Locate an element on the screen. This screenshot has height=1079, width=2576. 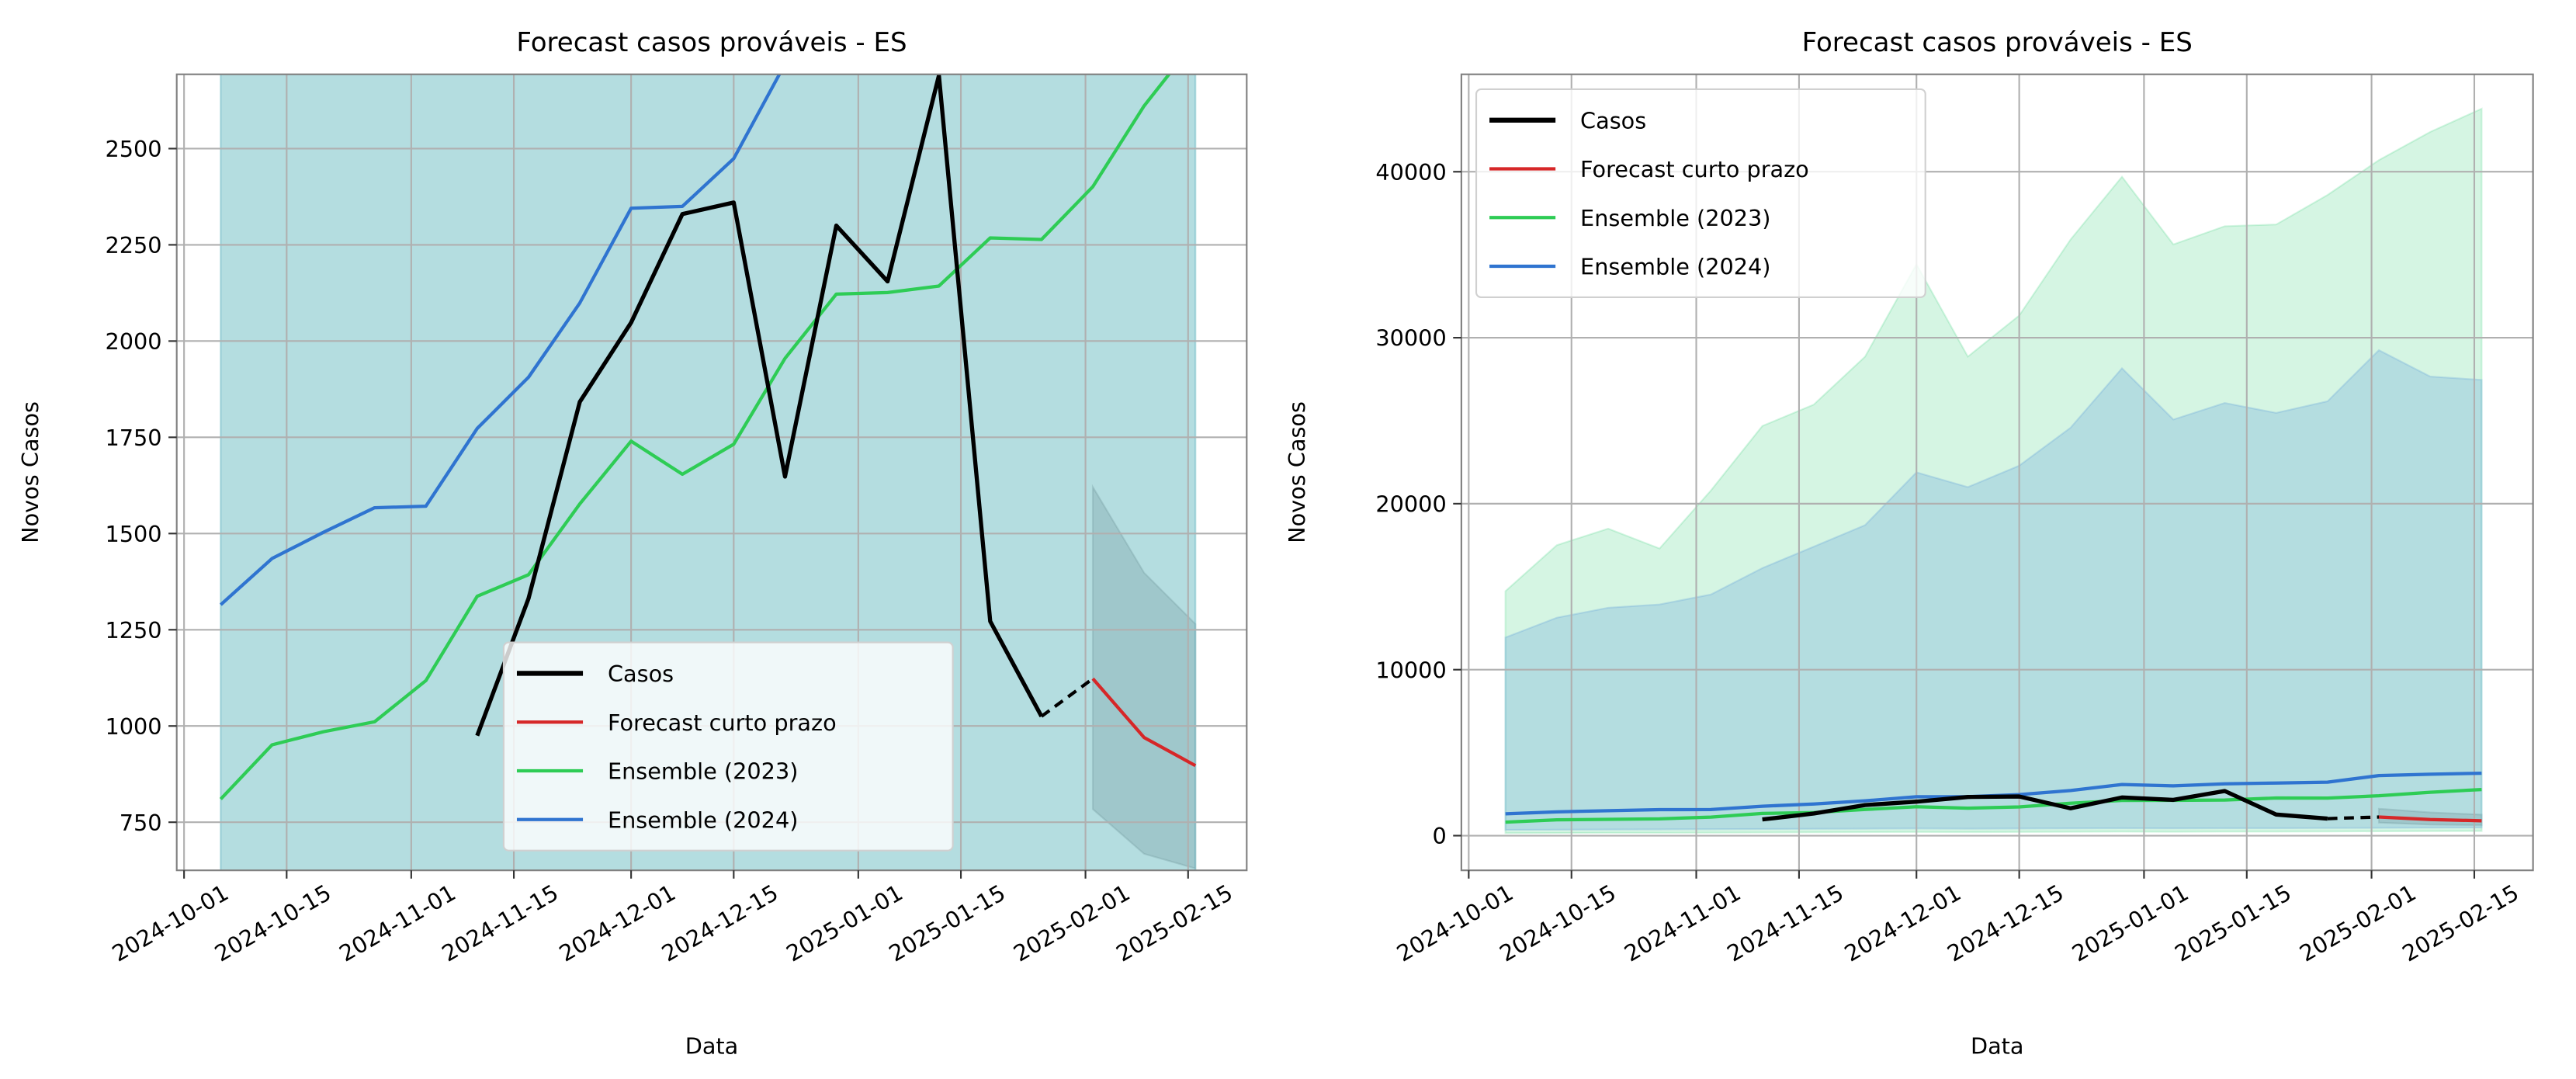
y-tick-label: 0 is located at coordinates (1439, 836).